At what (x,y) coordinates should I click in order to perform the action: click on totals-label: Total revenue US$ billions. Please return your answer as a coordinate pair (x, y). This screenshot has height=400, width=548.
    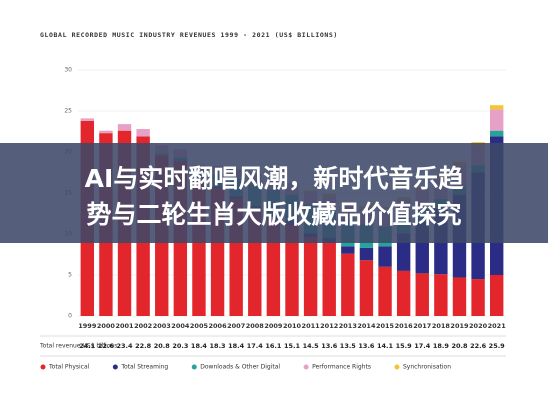
    Looking at the image, I should click on (78, 346).